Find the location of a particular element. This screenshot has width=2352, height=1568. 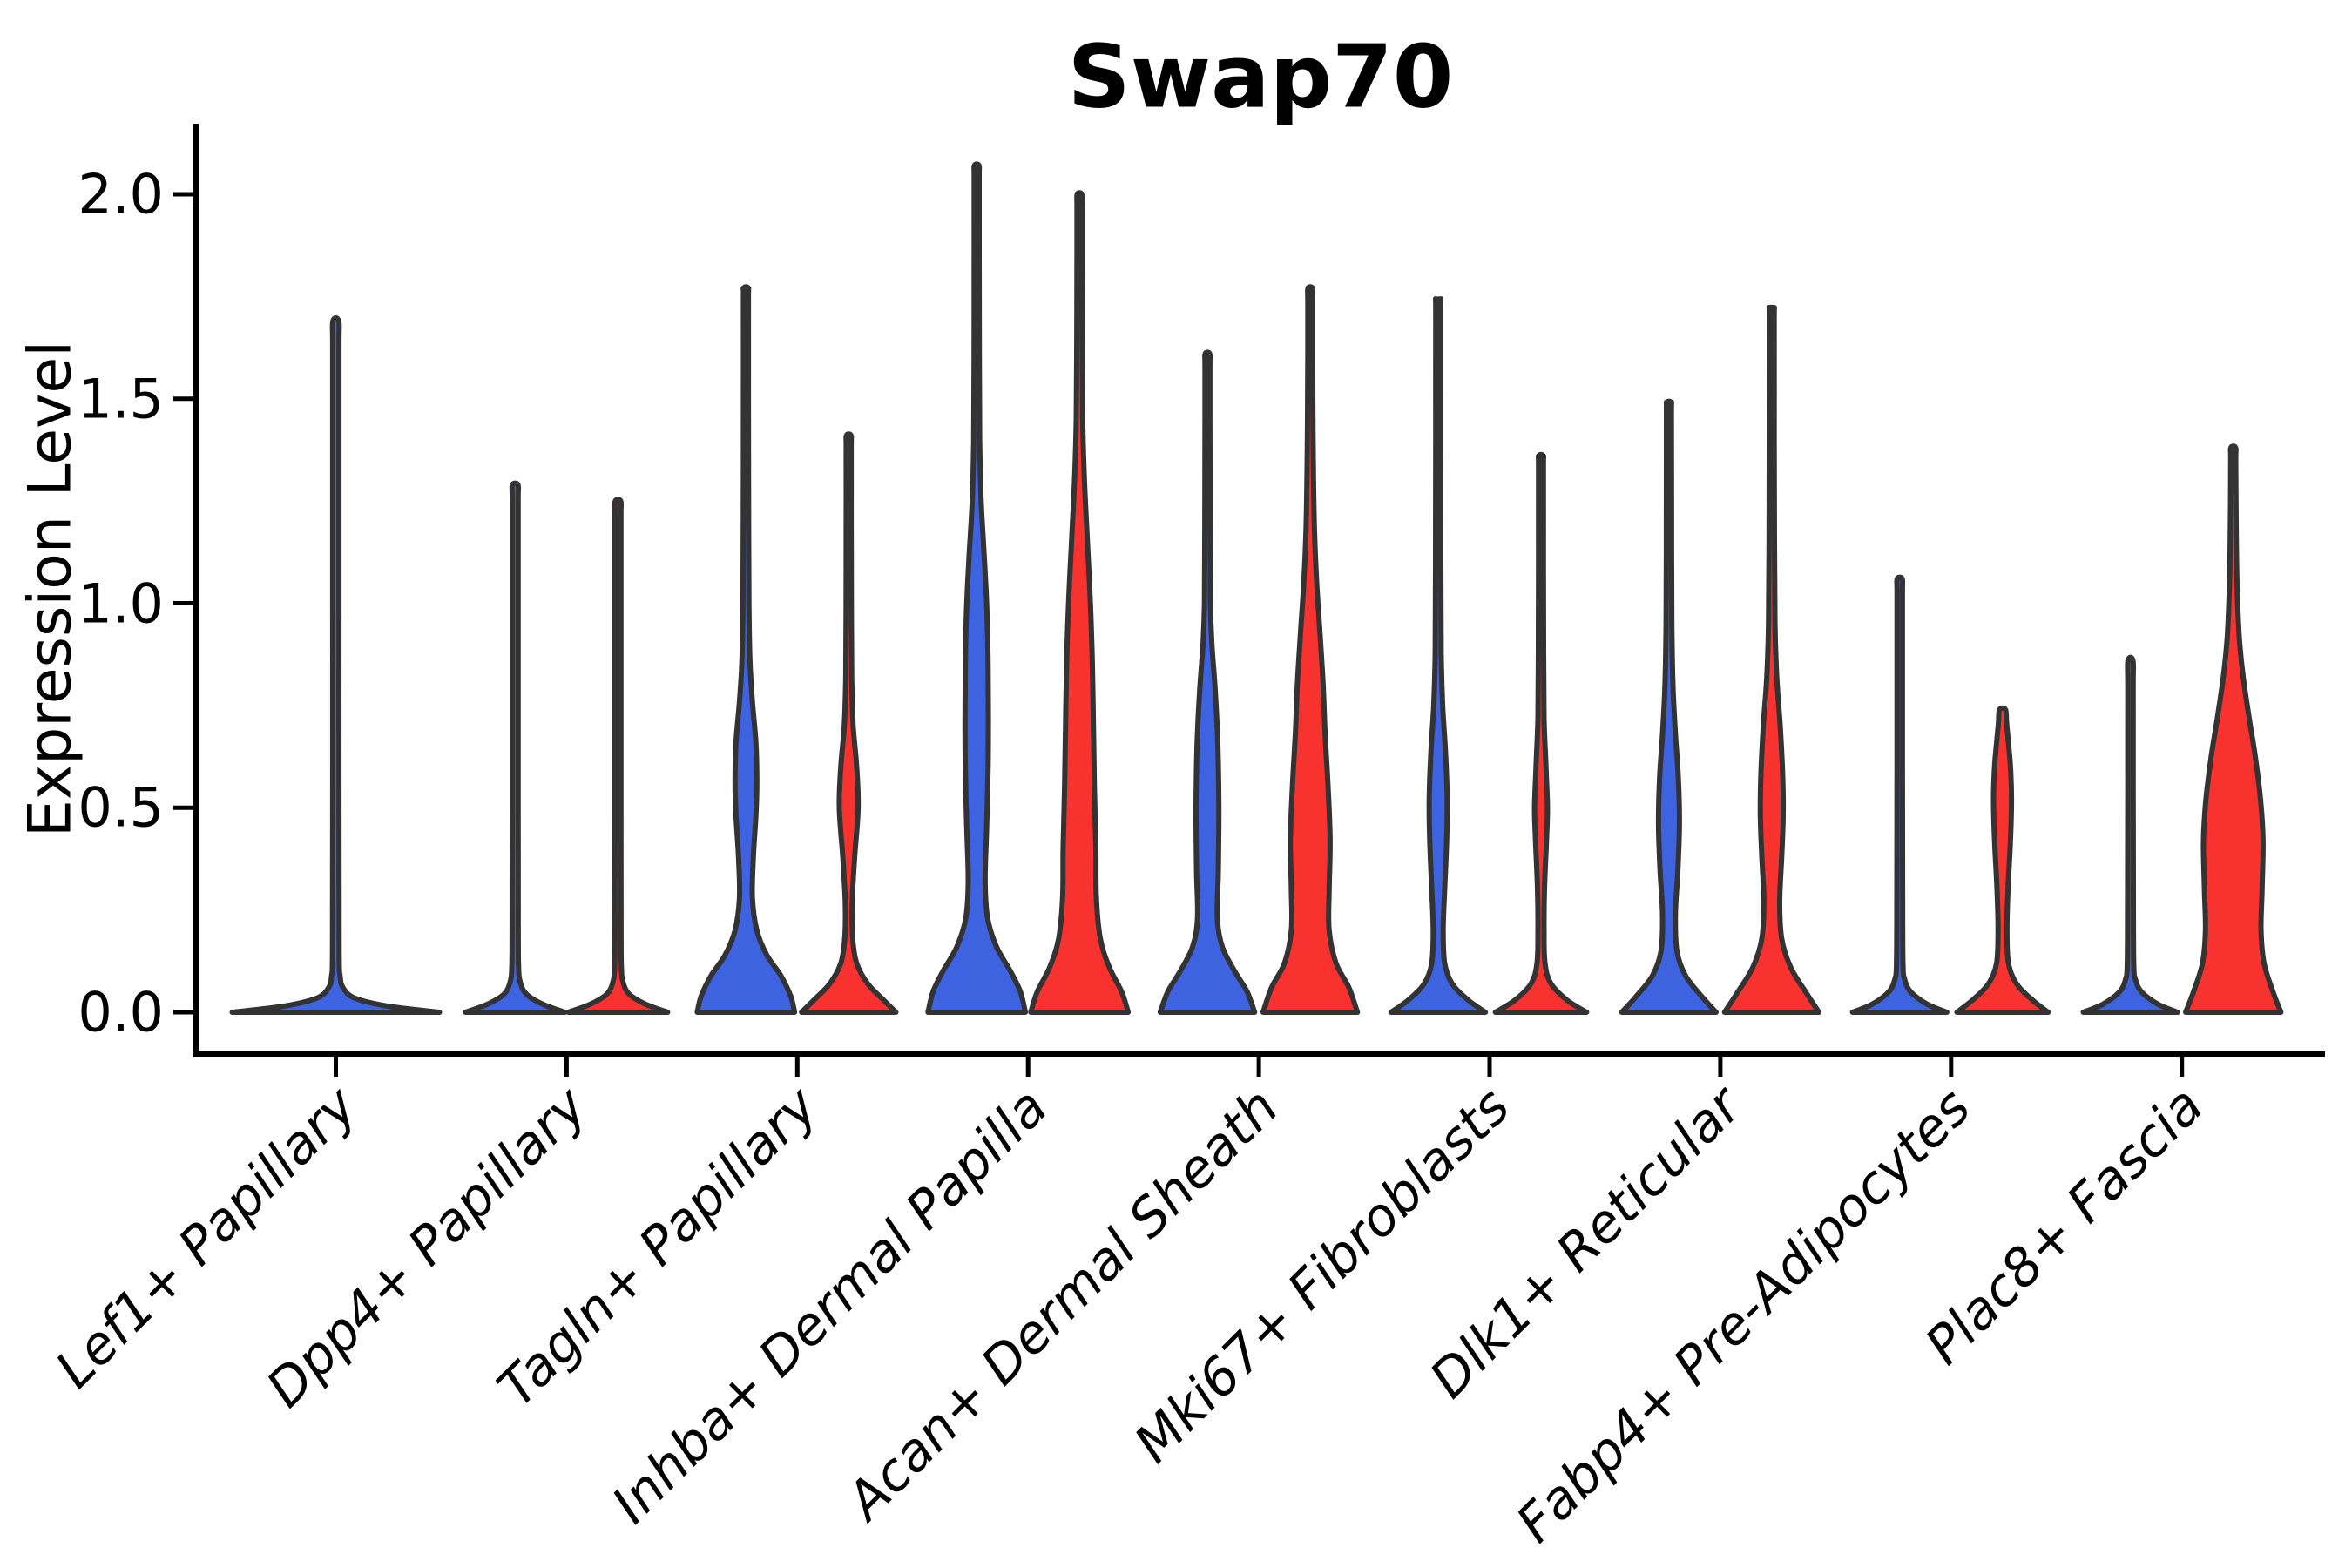

violin-dlk1-red is located at coordinates (1771, 659).